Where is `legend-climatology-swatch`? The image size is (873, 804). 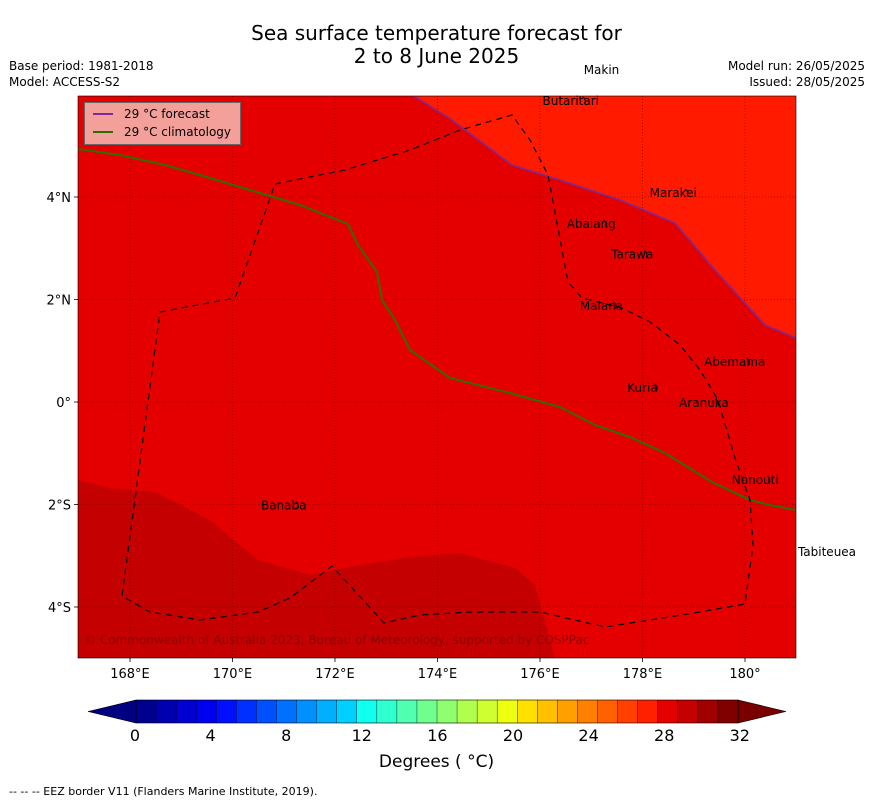 legend-climatology-swatch is located at coordinates (103, 132).